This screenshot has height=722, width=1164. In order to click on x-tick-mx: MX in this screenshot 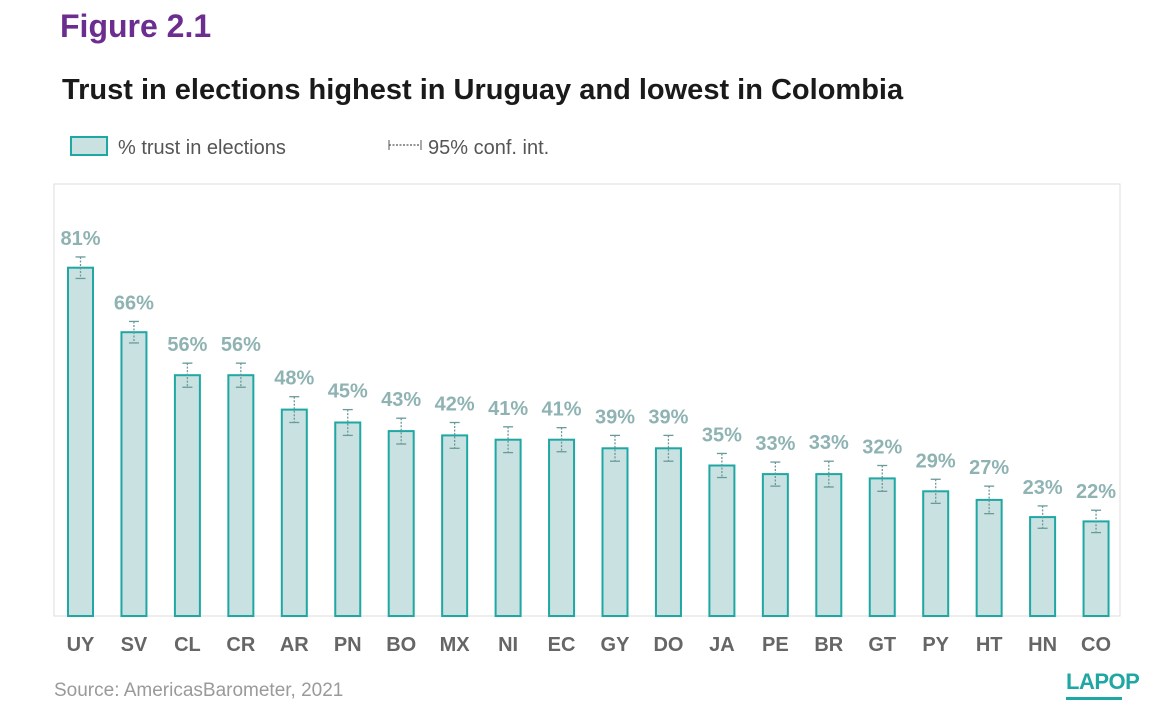, I will do `click(455, 645)`.